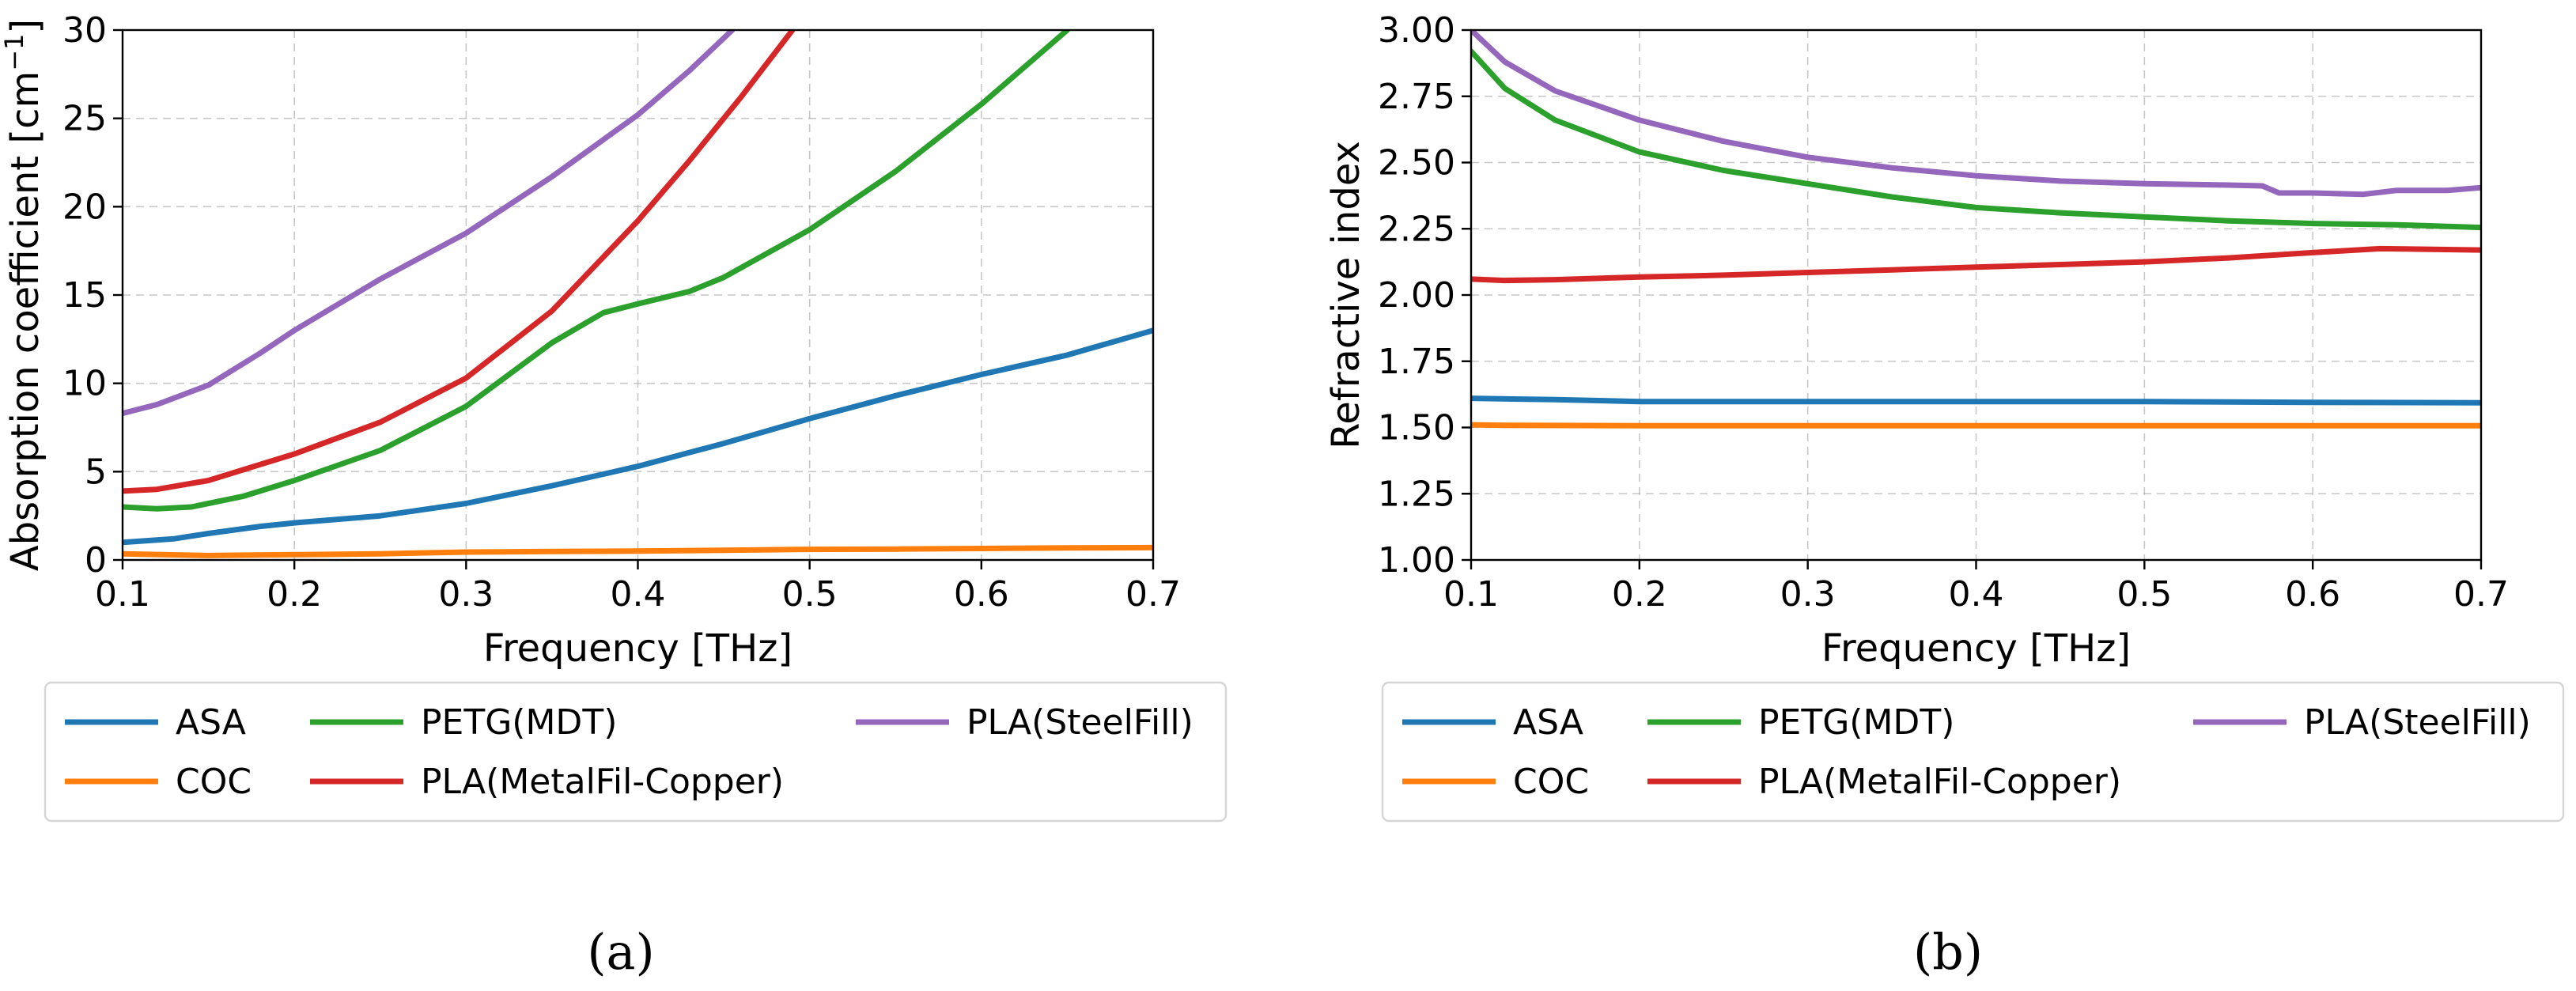 The height and width of the screenshot is (991, 2576). Describe the element at coordinates (96, 560) in the screenshot. I see `y-tick-label: 0` at that location.